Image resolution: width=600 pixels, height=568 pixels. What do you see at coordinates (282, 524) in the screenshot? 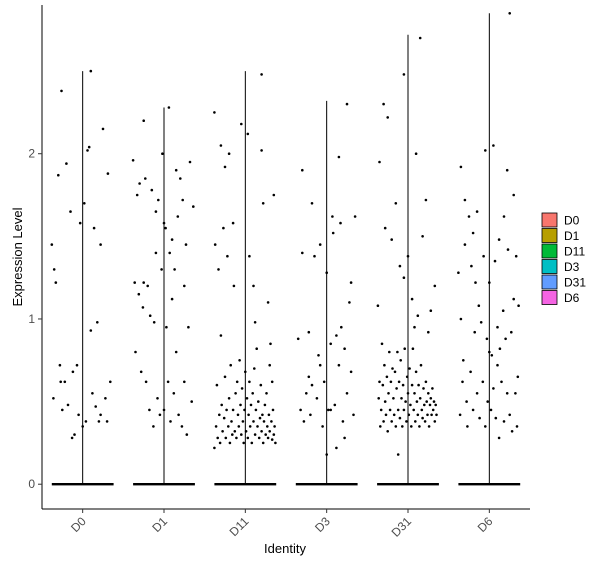
I see `x-ticks: D0 D1 D11 D3 D31 D6` at bounding box center [282, 524].